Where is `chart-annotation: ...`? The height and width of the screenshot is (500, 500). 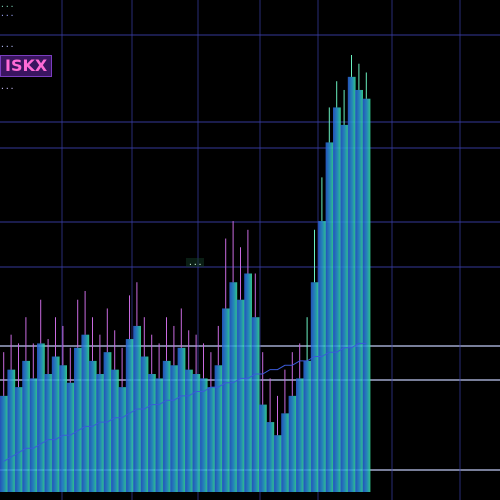
chart-annotation: ... is located at coordinates (195, 262).